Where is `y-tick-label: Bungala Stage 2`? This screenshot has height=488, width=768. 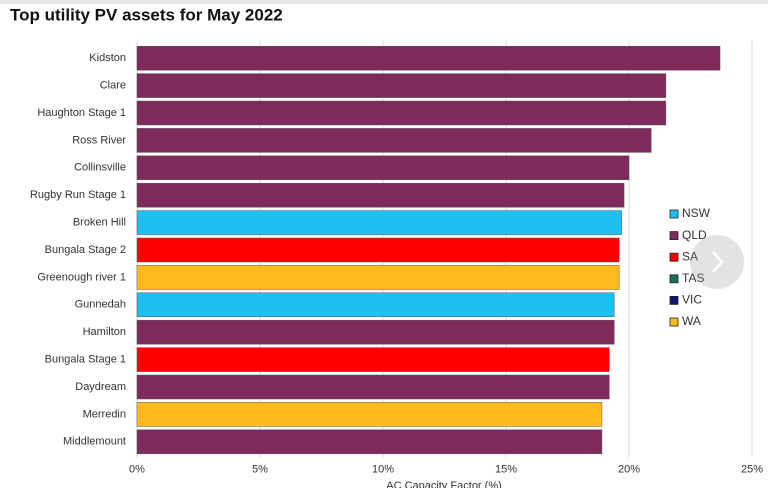
y-tick-label: Bungala Stage 2 is located at coordinates (85, 250).